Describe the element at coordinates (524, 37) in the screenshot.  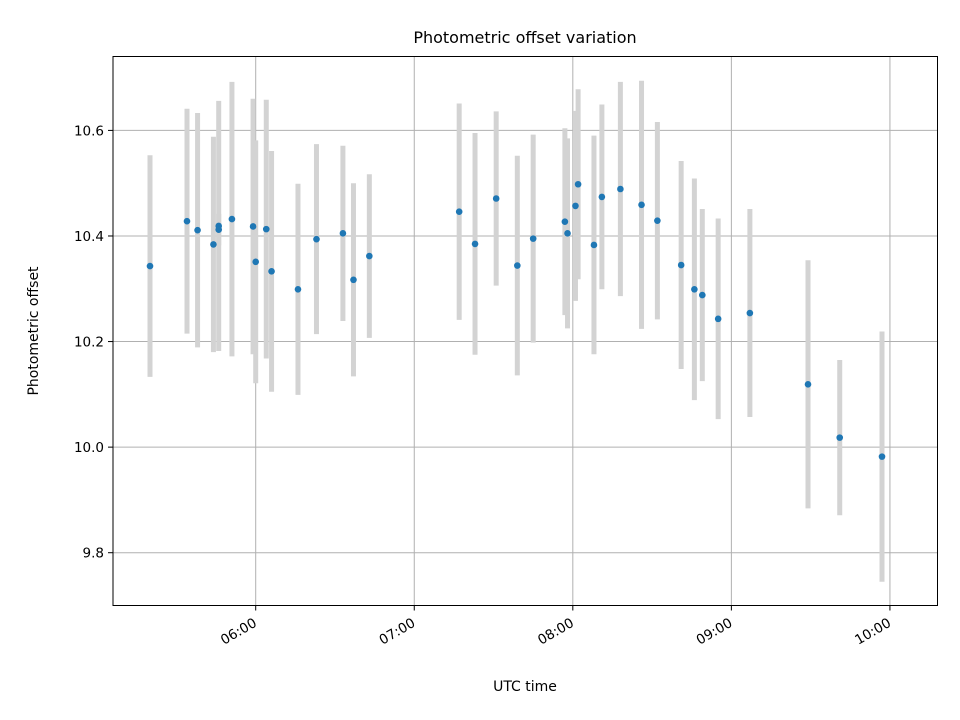
I see `chart-title: Photometric offset variation` at that location.